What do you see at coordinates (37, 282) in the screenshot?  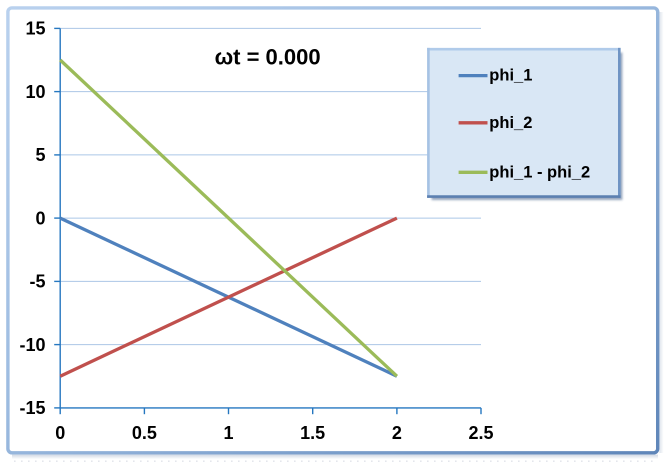 I see `svg-text: -5` at bounding box center [37, 282].